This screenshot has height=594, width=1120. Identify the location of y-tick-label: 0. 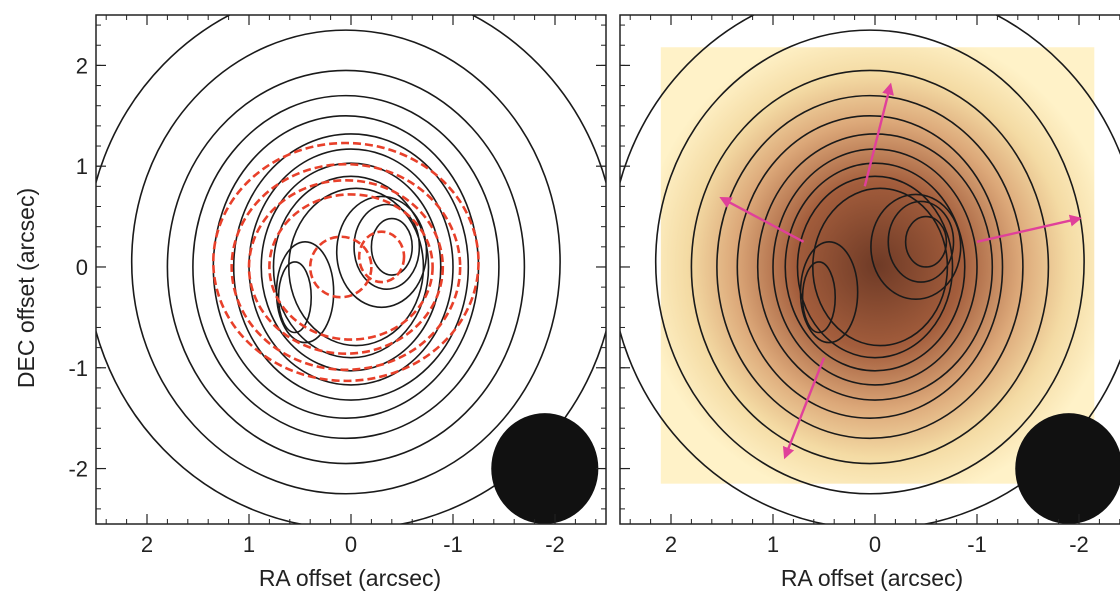
(82, 267).